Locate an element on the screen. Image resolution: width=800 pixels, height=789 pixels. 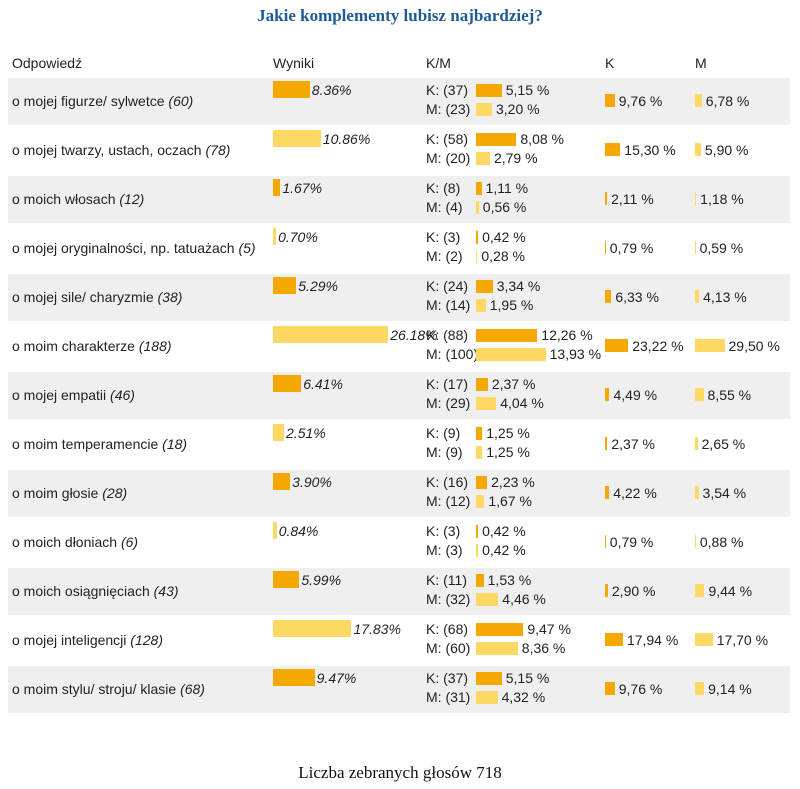
m-count: M: (60) is located at coordinates (448, 648).